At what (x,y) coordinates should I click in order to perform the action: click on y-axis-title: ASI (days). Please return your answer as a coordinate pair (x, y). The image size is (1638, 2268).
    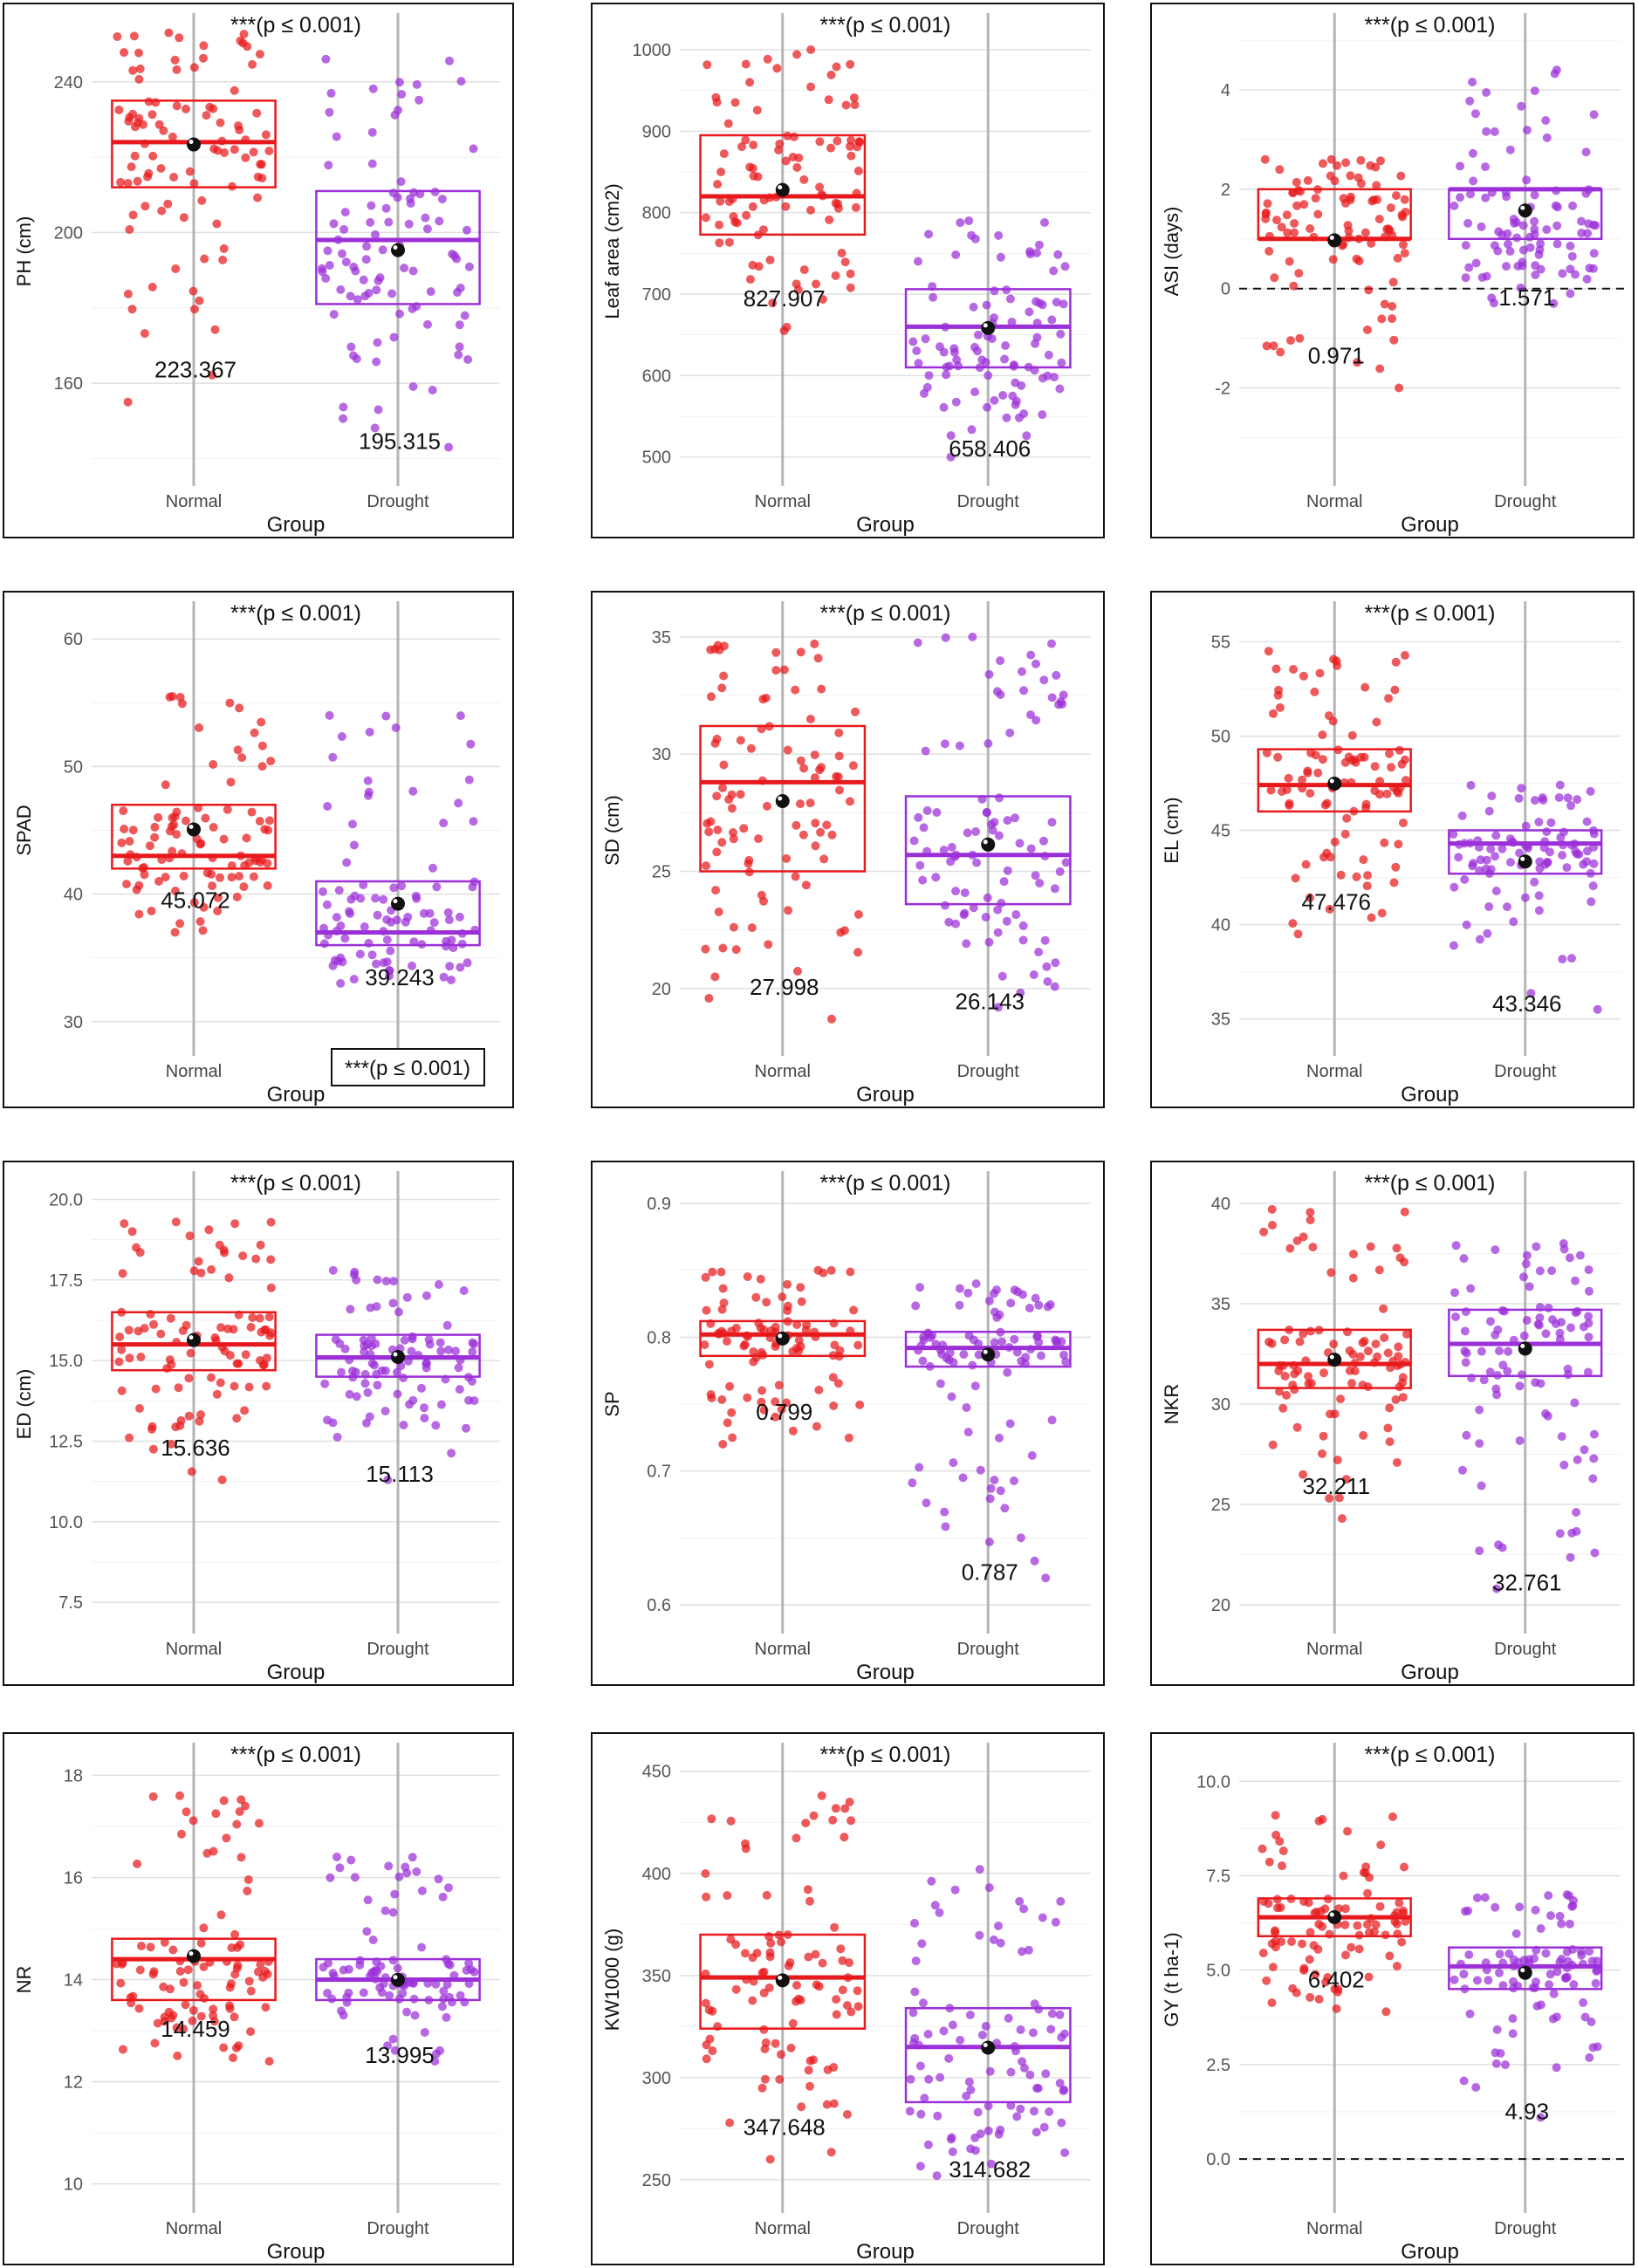
    Looking at the image, I should click on (1171, 252).